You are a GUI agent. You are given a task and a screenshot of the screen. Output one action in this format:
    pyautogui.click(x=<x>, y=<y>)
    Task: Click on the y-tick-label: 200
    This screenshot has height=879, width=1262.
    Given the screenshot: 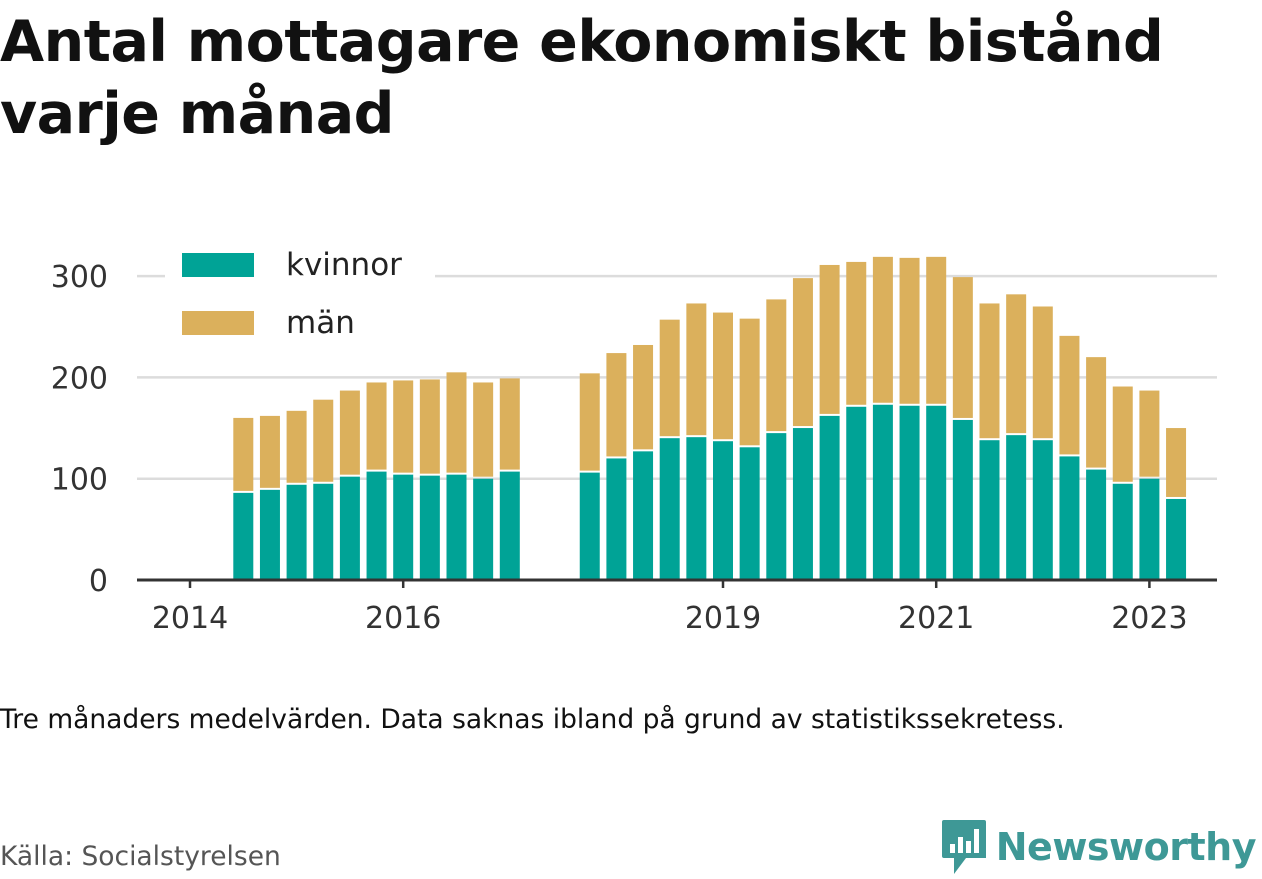 What is the action you would take?
    pyautogui.click(x=79, y=378)
    